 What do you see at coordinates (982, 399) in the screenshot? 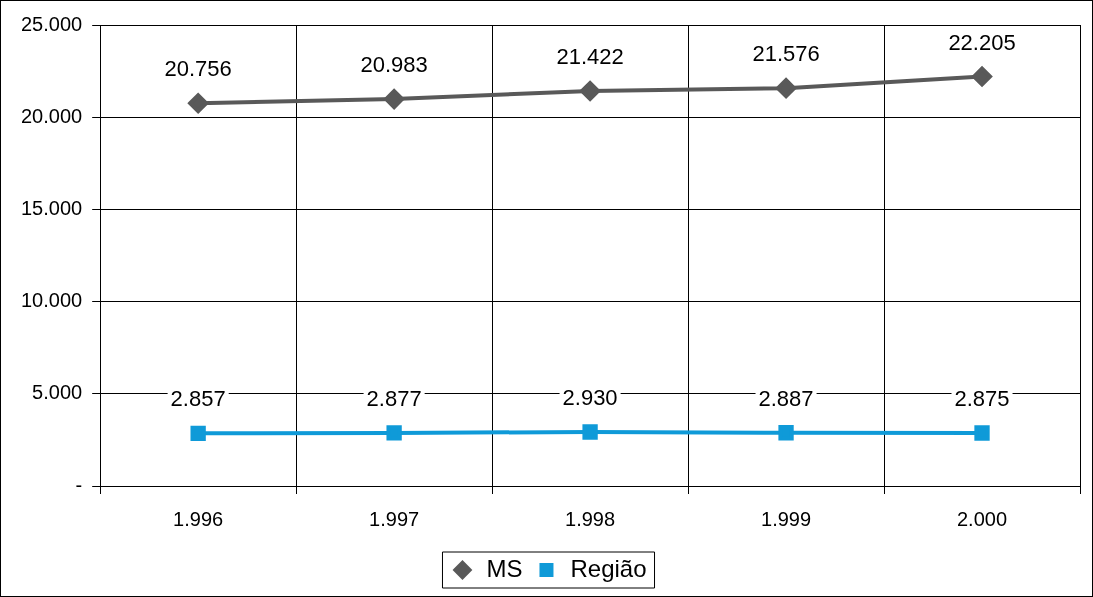
I see `data-label: 2.875` at bounding box center [982, 399].